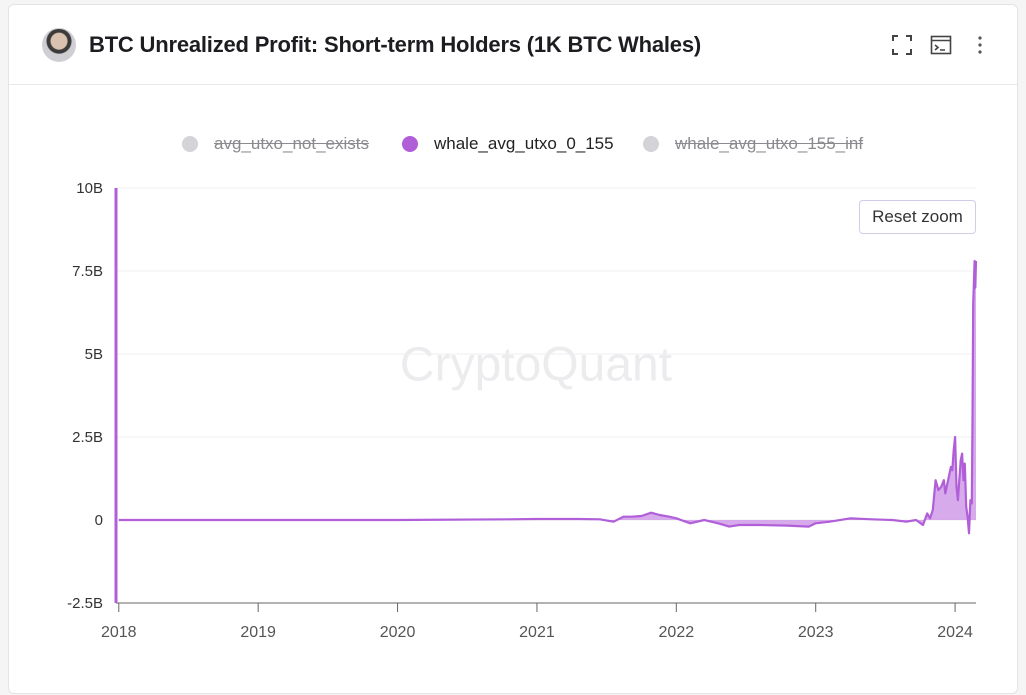 The image size is (1026, 695). What do you see at coordinates (524, 143) in the screenshot?
I see `legend-label: whale_avg_utxo_0_155` at bounding box center [524, 143].